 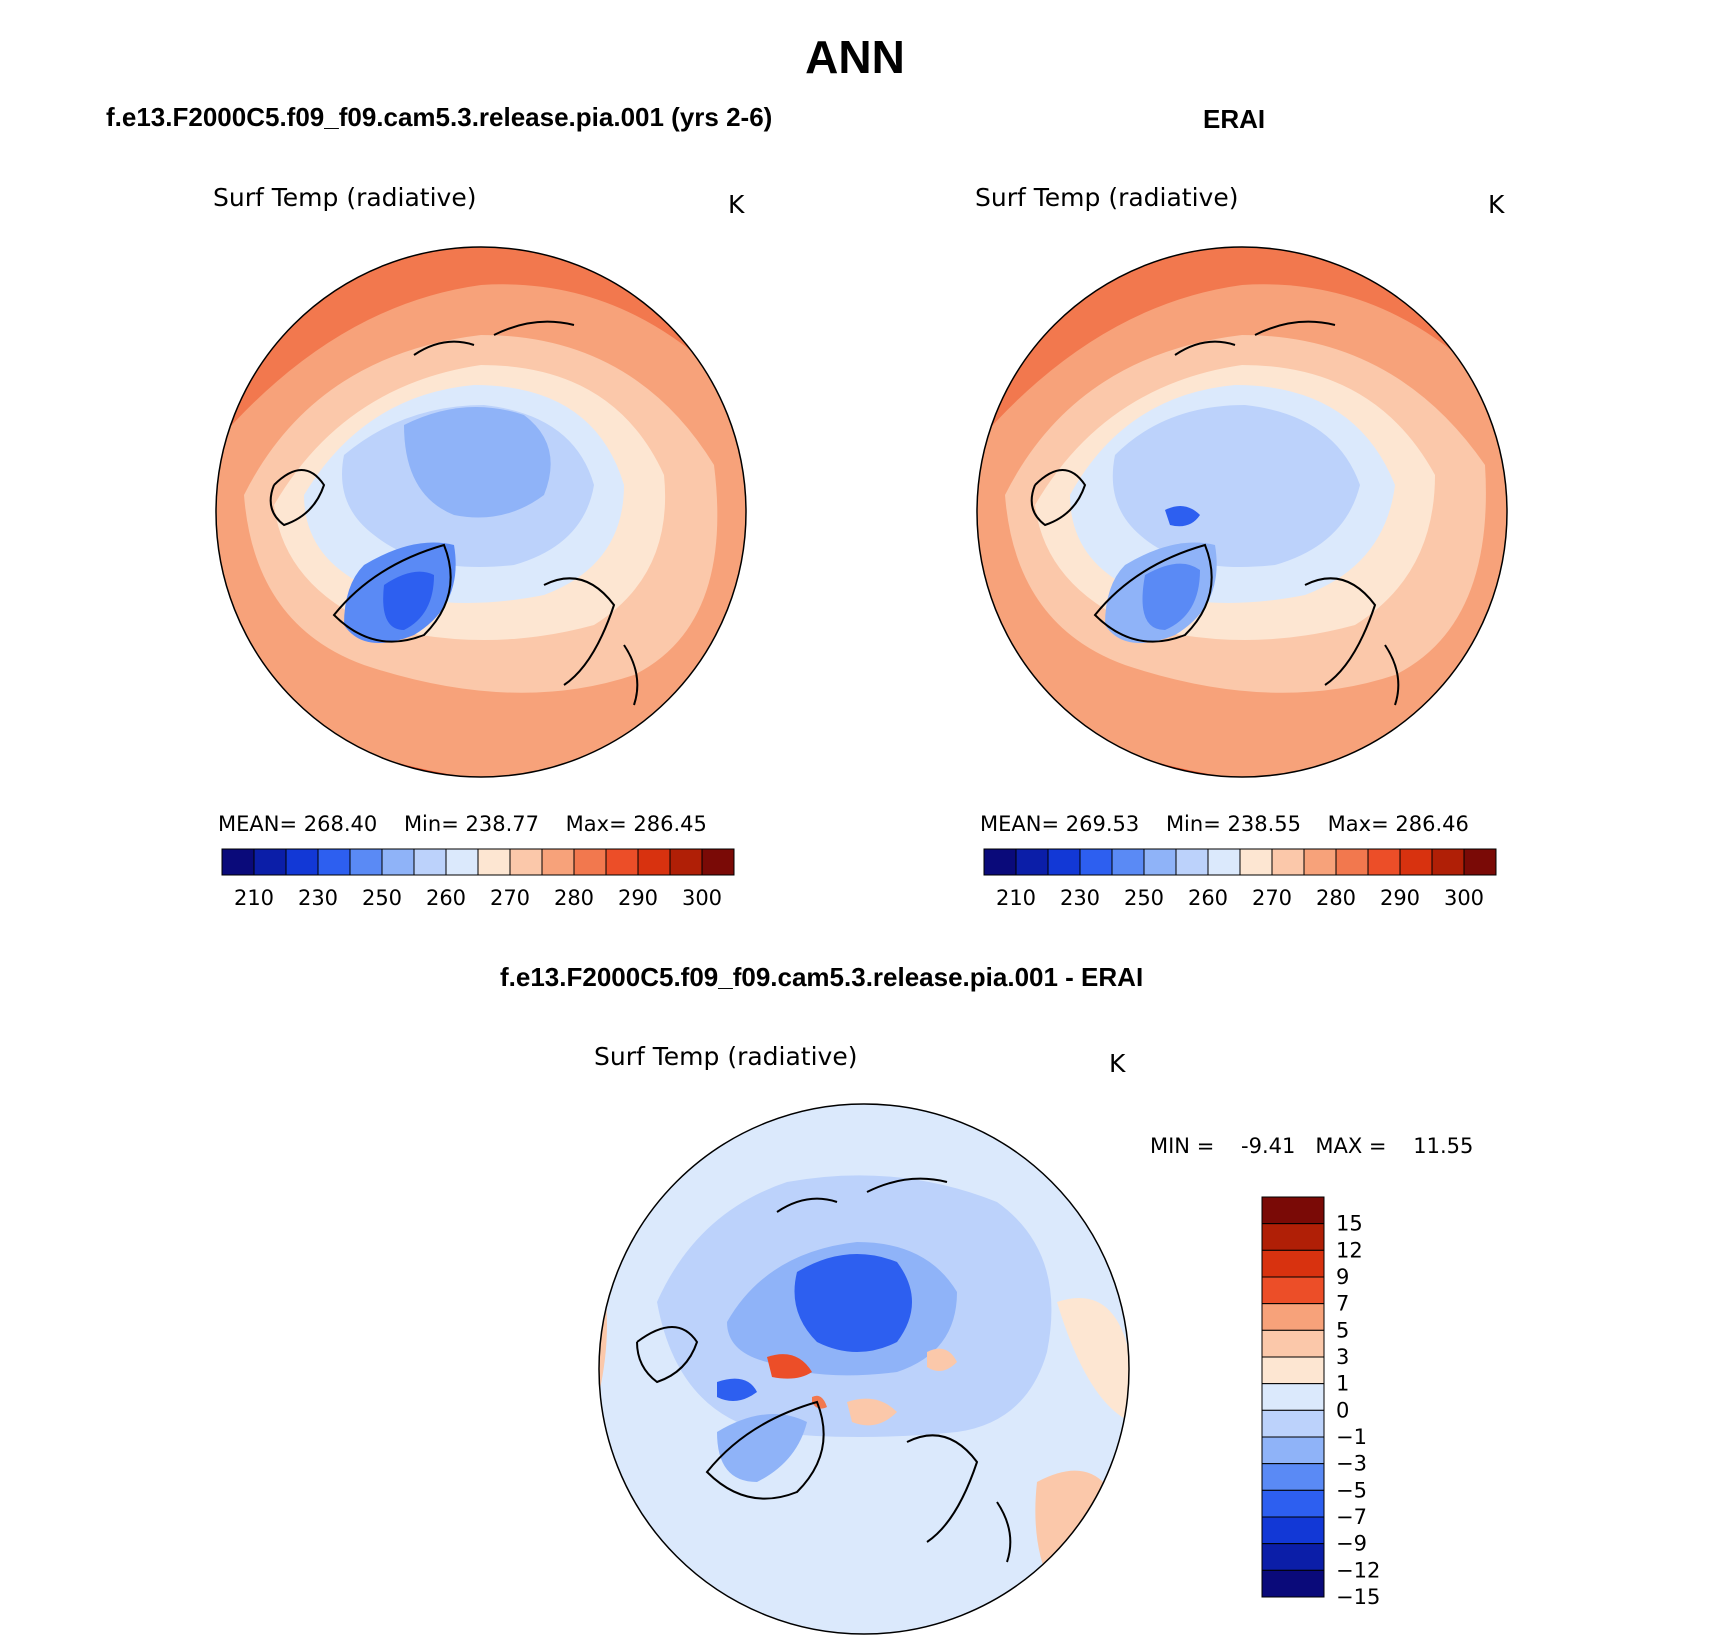 I want to click on colorbar-tick-label: −7, so click(x=1351, y=1517).